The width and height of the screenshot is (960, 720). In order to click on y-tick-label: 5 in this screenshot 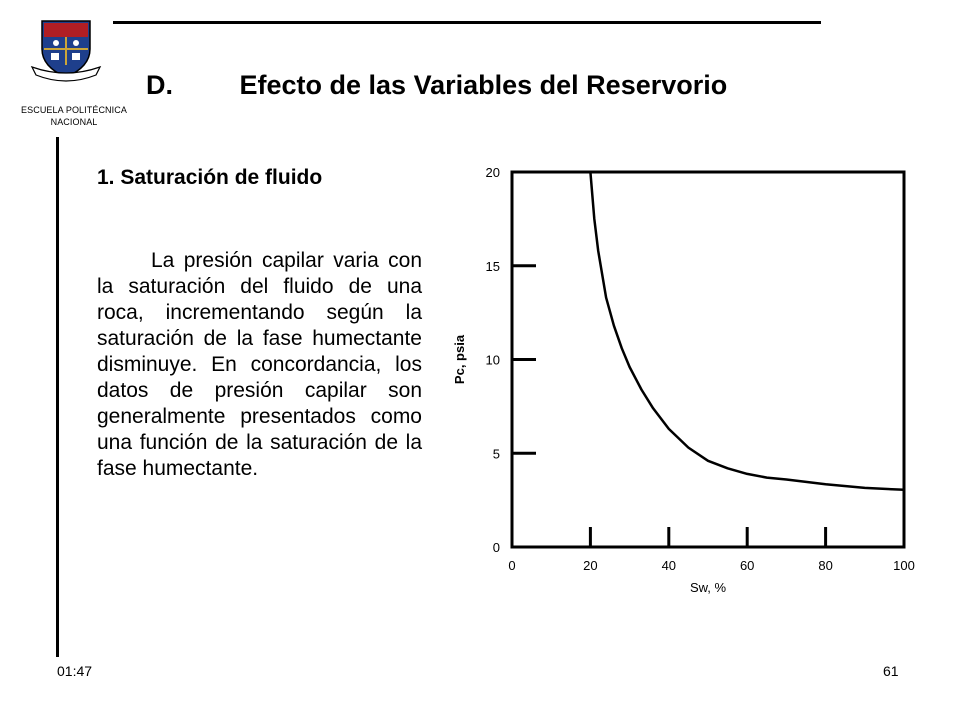, I will do `click(496, 453)`.